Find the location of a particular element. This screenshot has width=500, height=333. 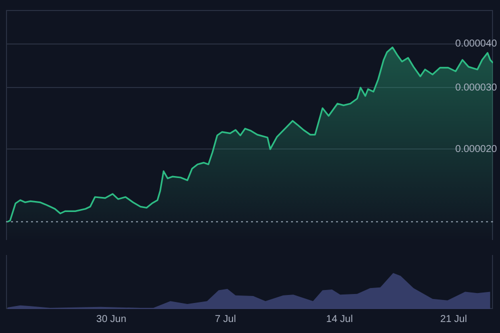

x-tick-label: 30 Jun is located at coordinates (111, 319).